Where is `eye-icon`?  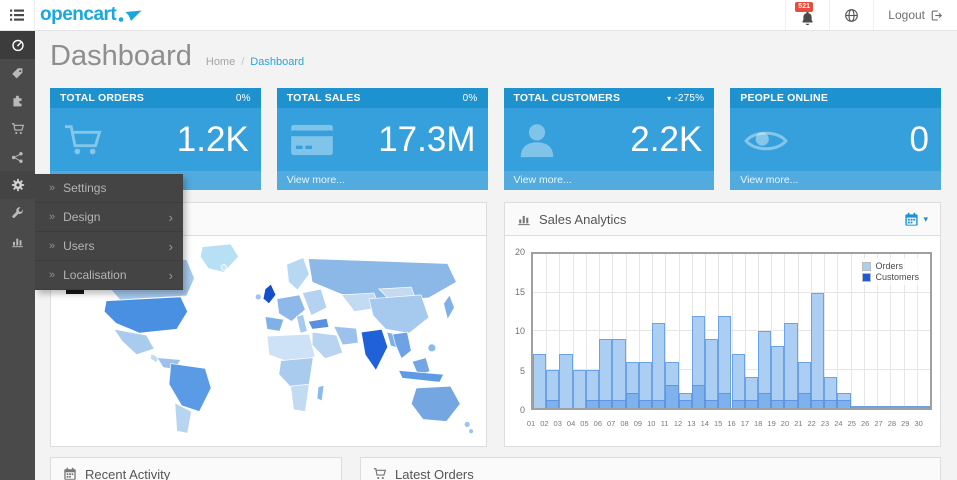 eye-icon is located at coordinates (766, 140).